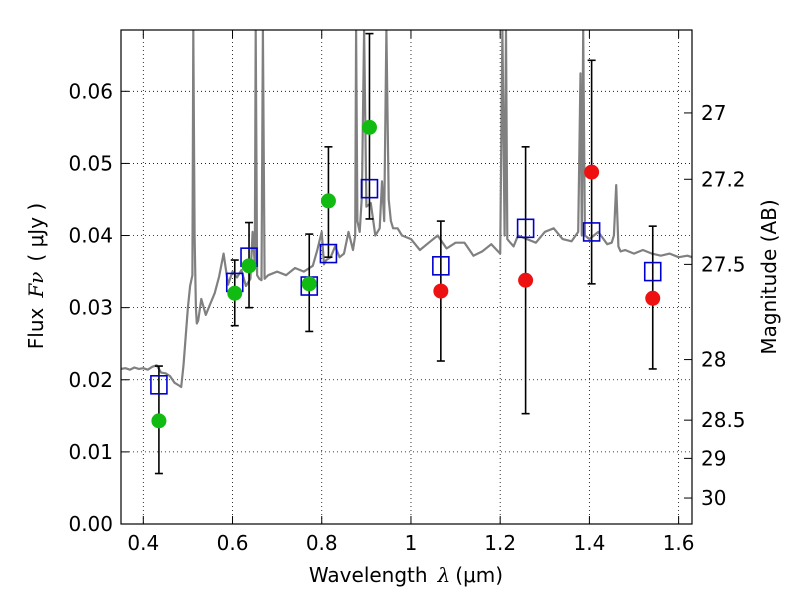 The height and width of the screenshot is (600, 800). I want to click on x-axis-title: Wavelength λ (μm), so click(406, 575).